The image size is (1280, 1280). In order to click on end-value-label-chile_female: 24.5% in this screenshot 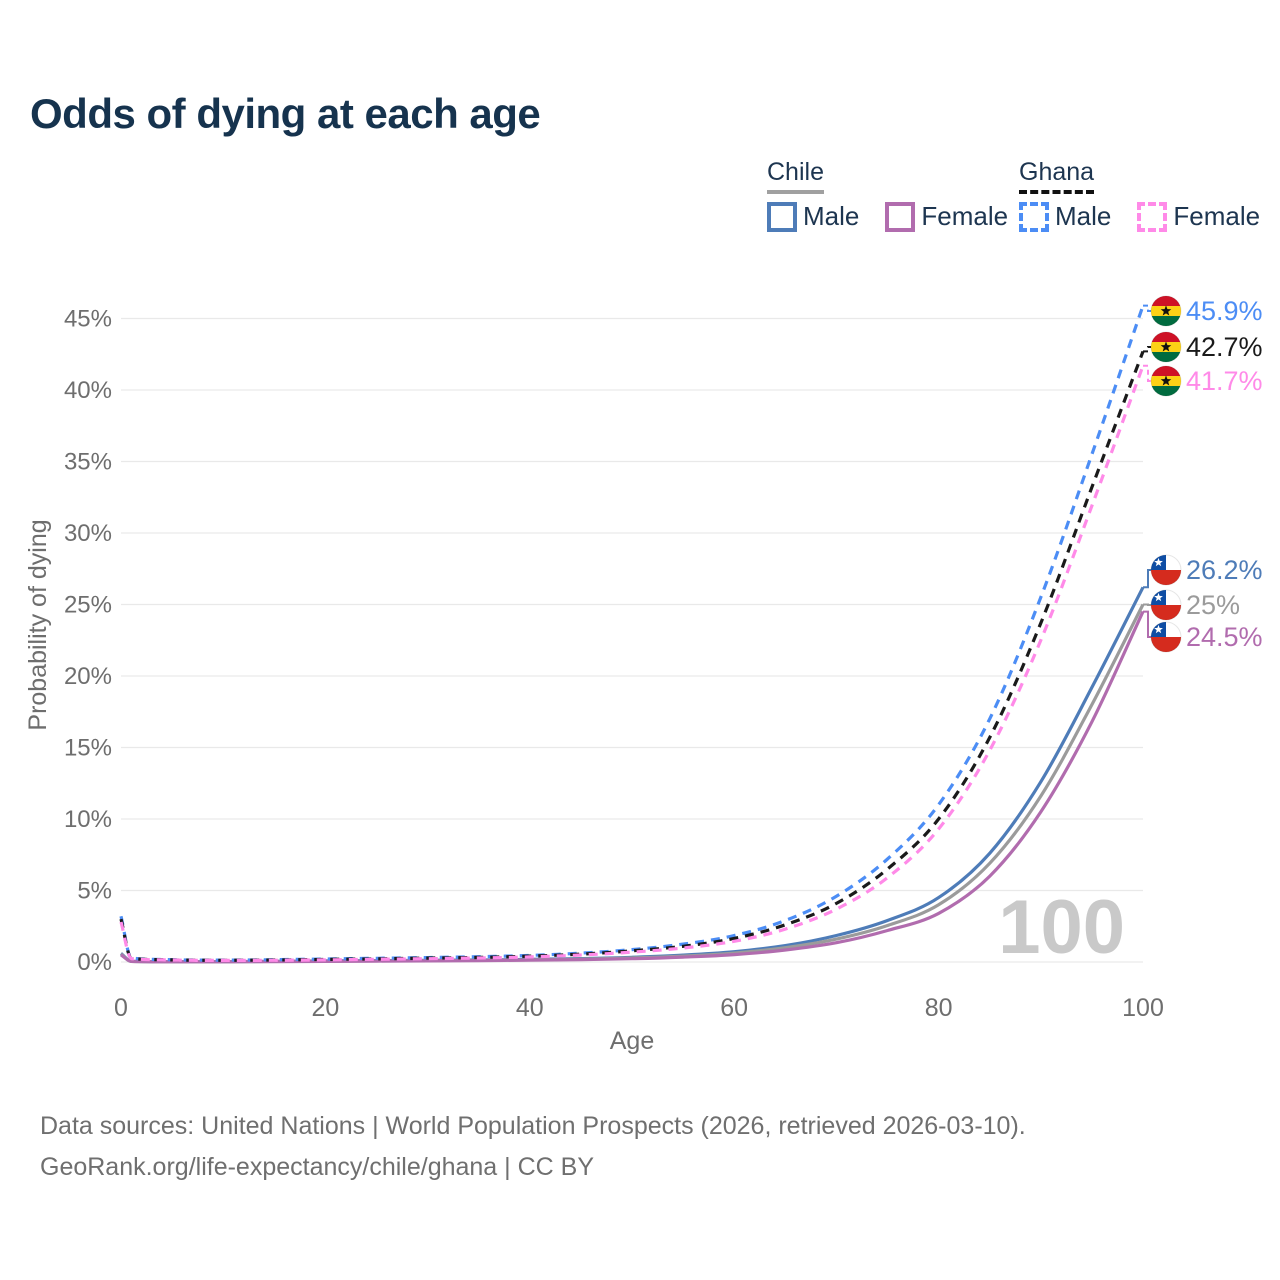, I will do `click(1224, 637)`.